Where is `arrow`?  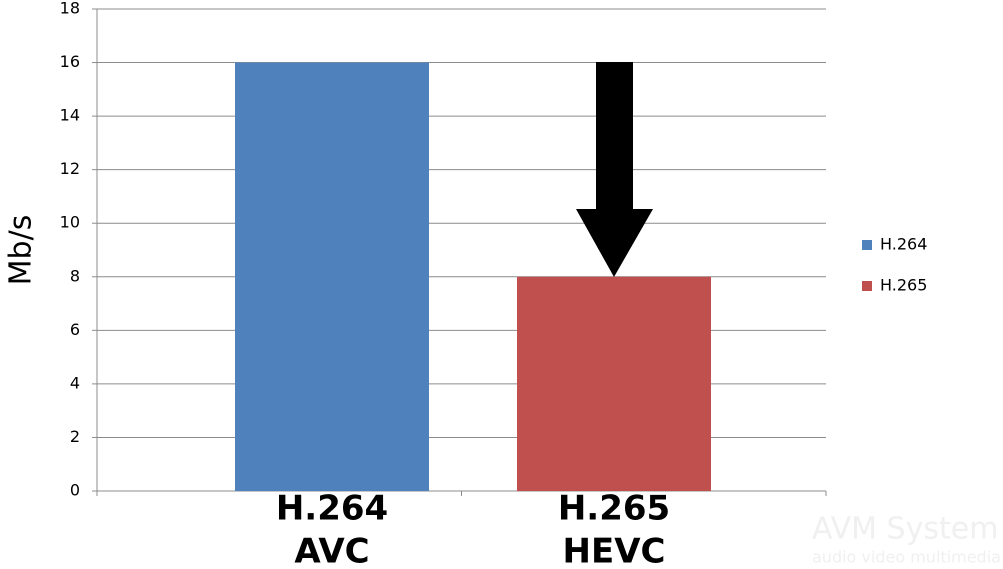
arrow is located at coordinates (614, 169).